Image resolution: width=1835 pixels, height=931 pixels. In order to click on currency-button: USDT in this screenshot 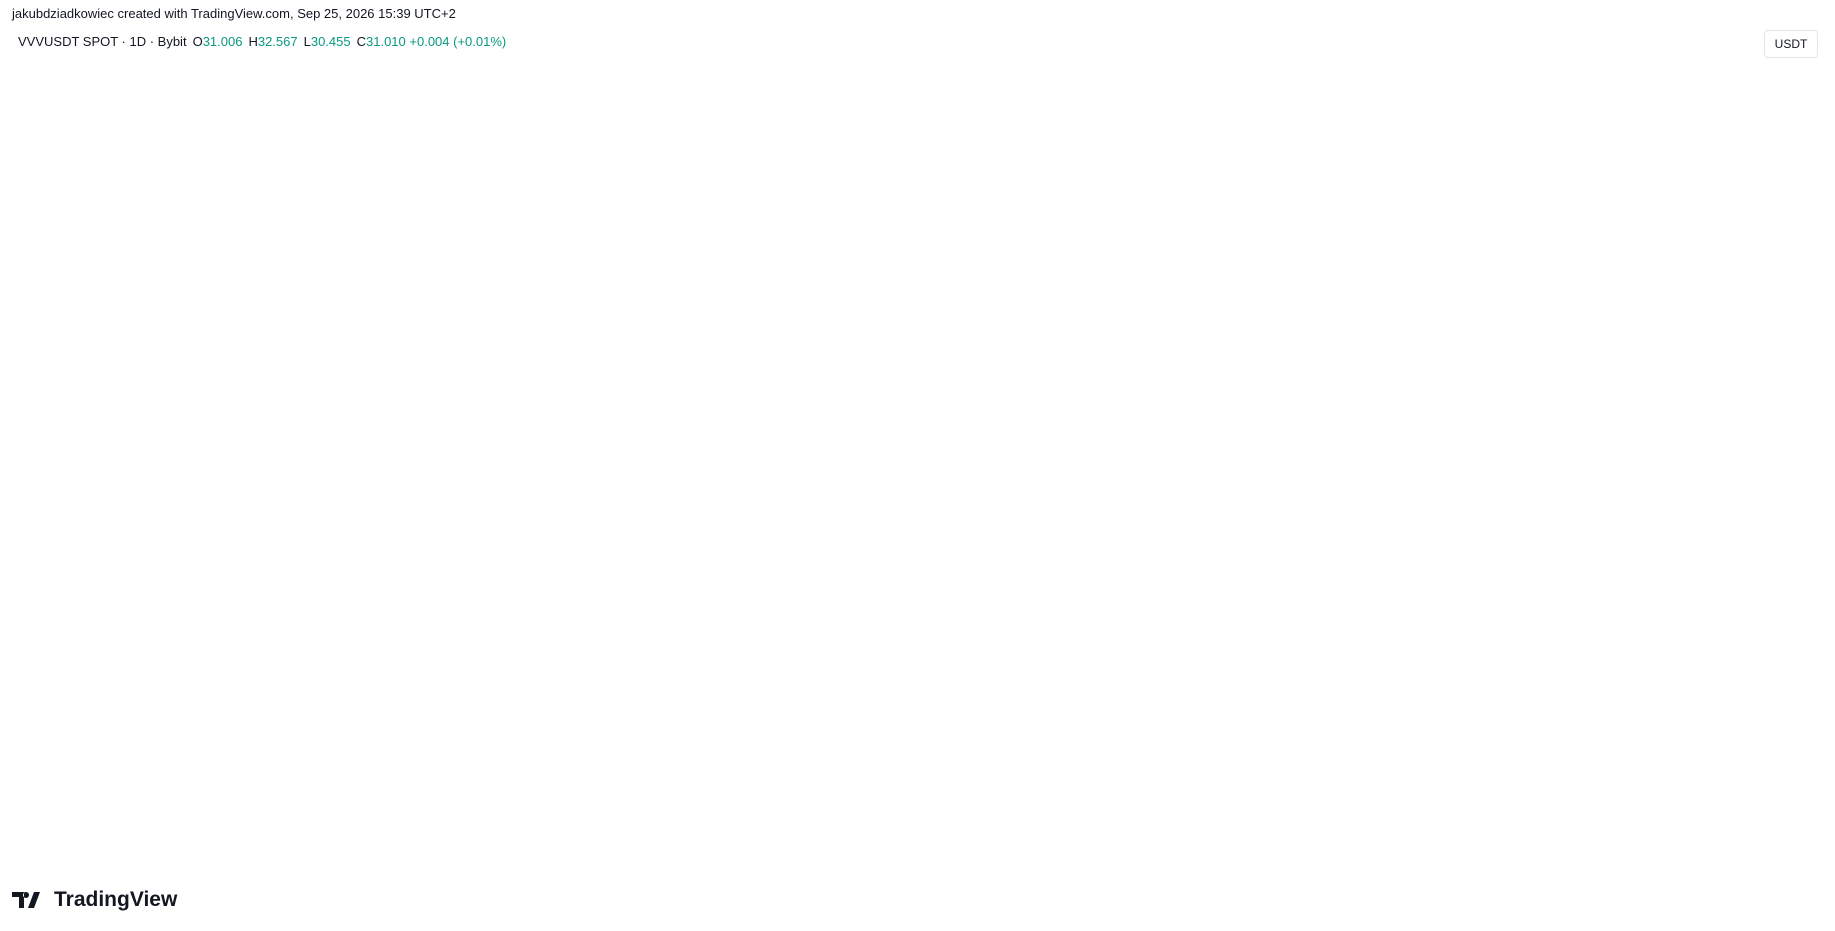, I will do `click(1791, 44)`.